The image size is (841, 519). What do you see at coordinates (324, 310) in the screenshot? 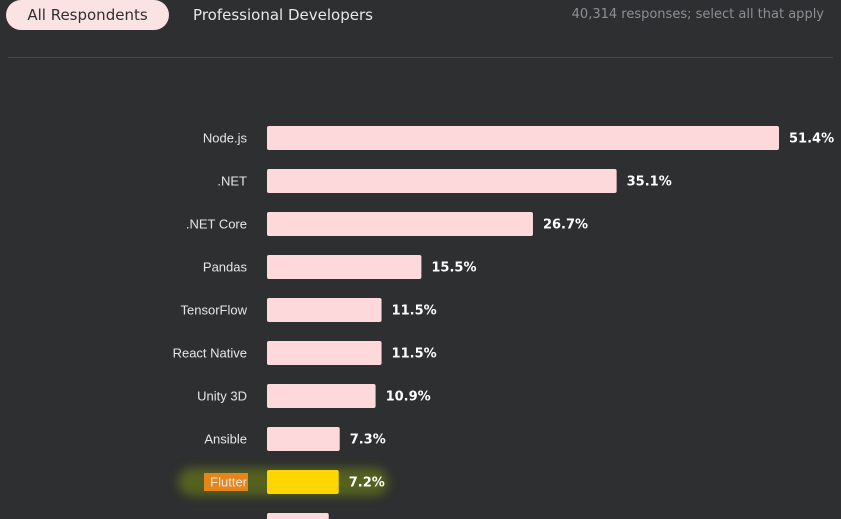
I see `bar-tensorflow` at bounding box center [324, 310].